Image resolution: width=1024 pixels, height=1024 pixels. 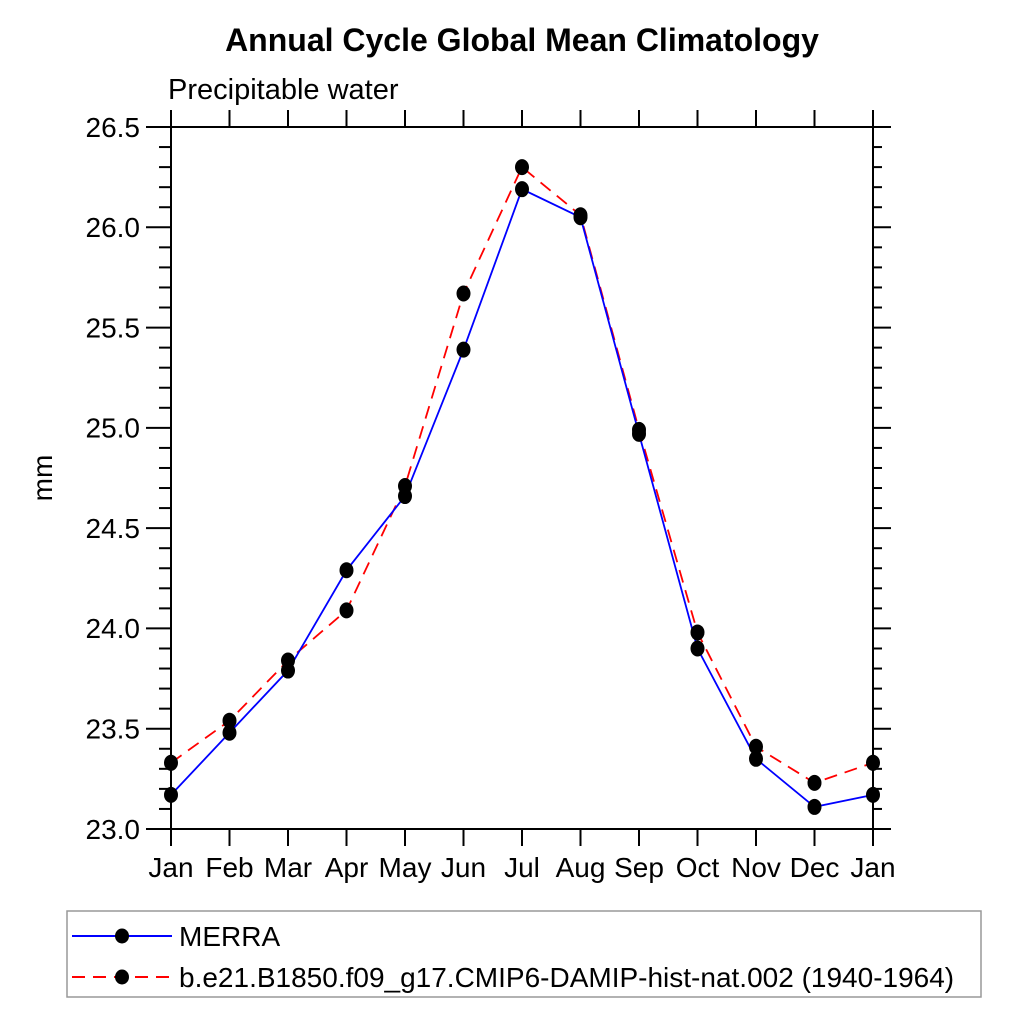 What do you see at coordinates (113, 428) in the screenshot?
I see `y-tick-label: 25.0` at bounding box center [113, 428].